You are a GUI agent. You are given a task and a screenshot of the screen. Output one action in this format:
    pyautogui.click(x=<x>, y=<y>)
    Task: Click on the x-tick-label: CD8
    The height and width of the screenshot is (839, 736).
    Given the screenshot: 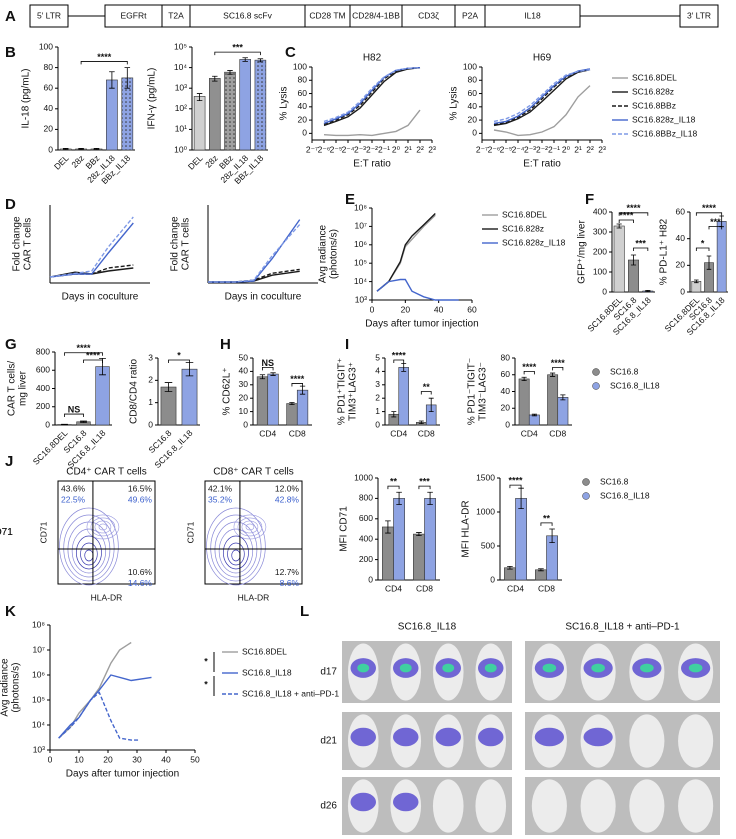 What is the action you would take?
    pyautogui.click(x=557, y=433)
    